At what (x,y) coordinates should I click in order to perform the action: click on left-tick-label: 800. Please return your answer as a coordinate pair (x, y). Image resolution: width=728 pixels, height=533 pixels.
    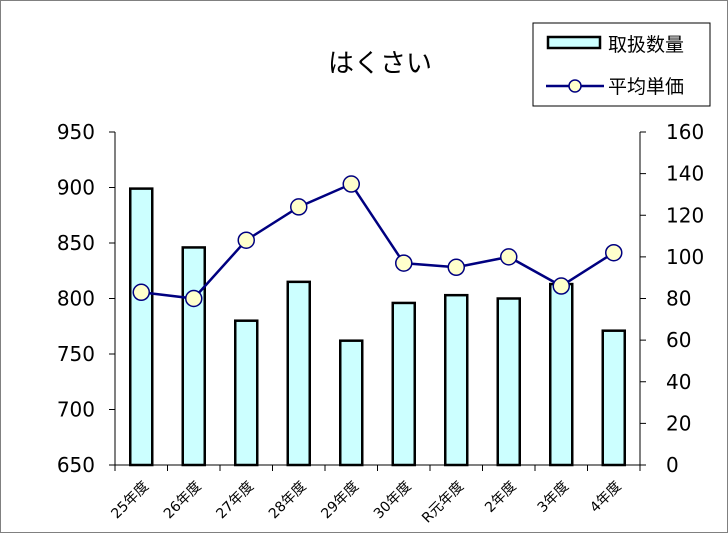
    Looking at the image, I should click on (76, 299).